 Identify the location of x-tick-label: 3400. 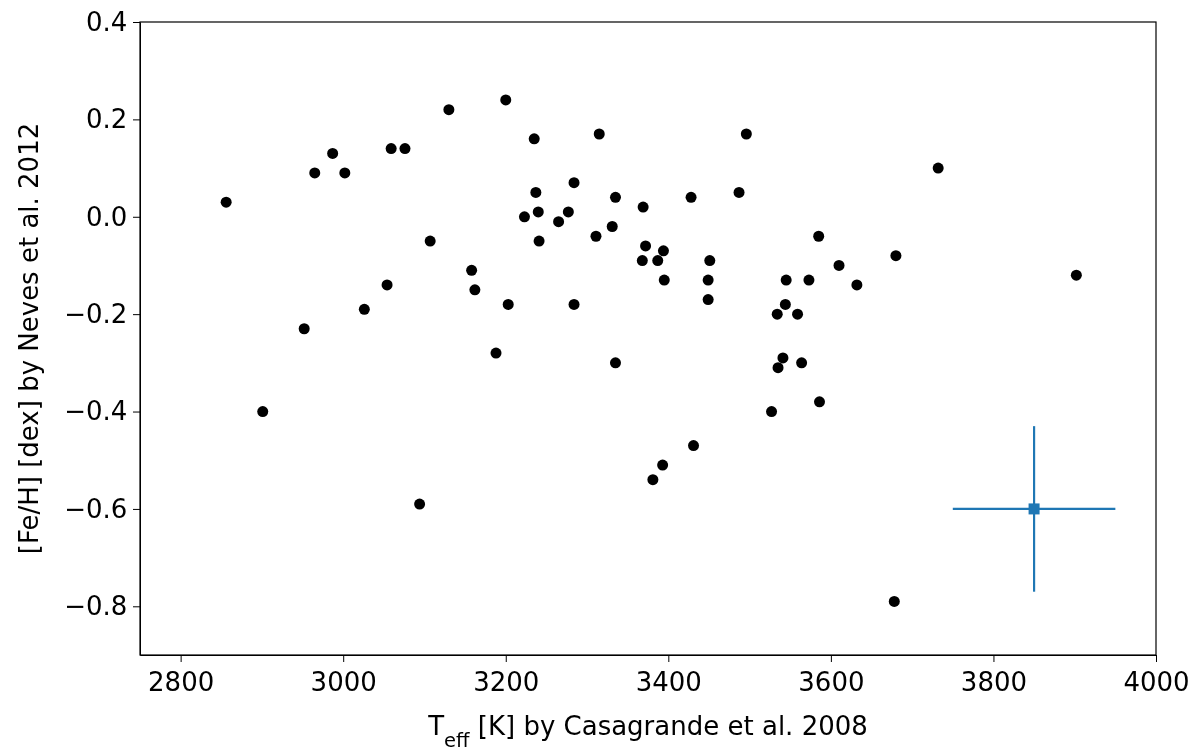
(668, 682).